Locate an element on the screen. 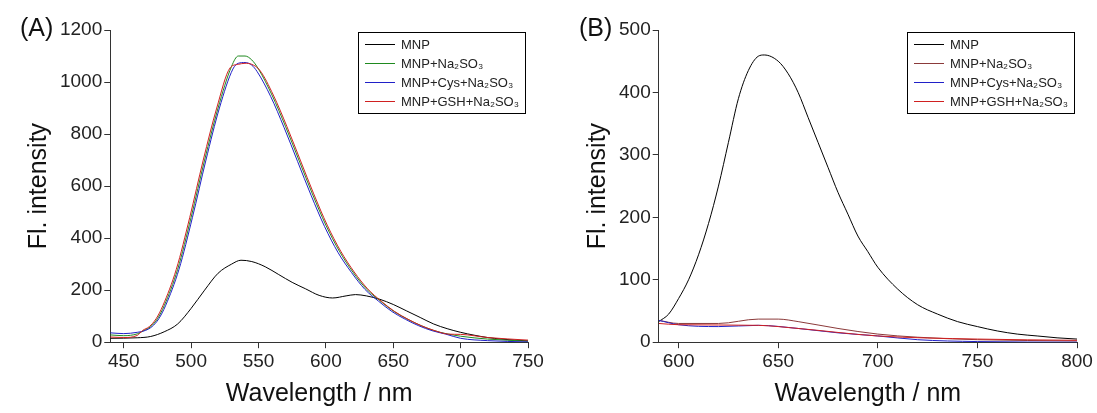  y-tick-label: 500 is located at coordinates (635, 29).